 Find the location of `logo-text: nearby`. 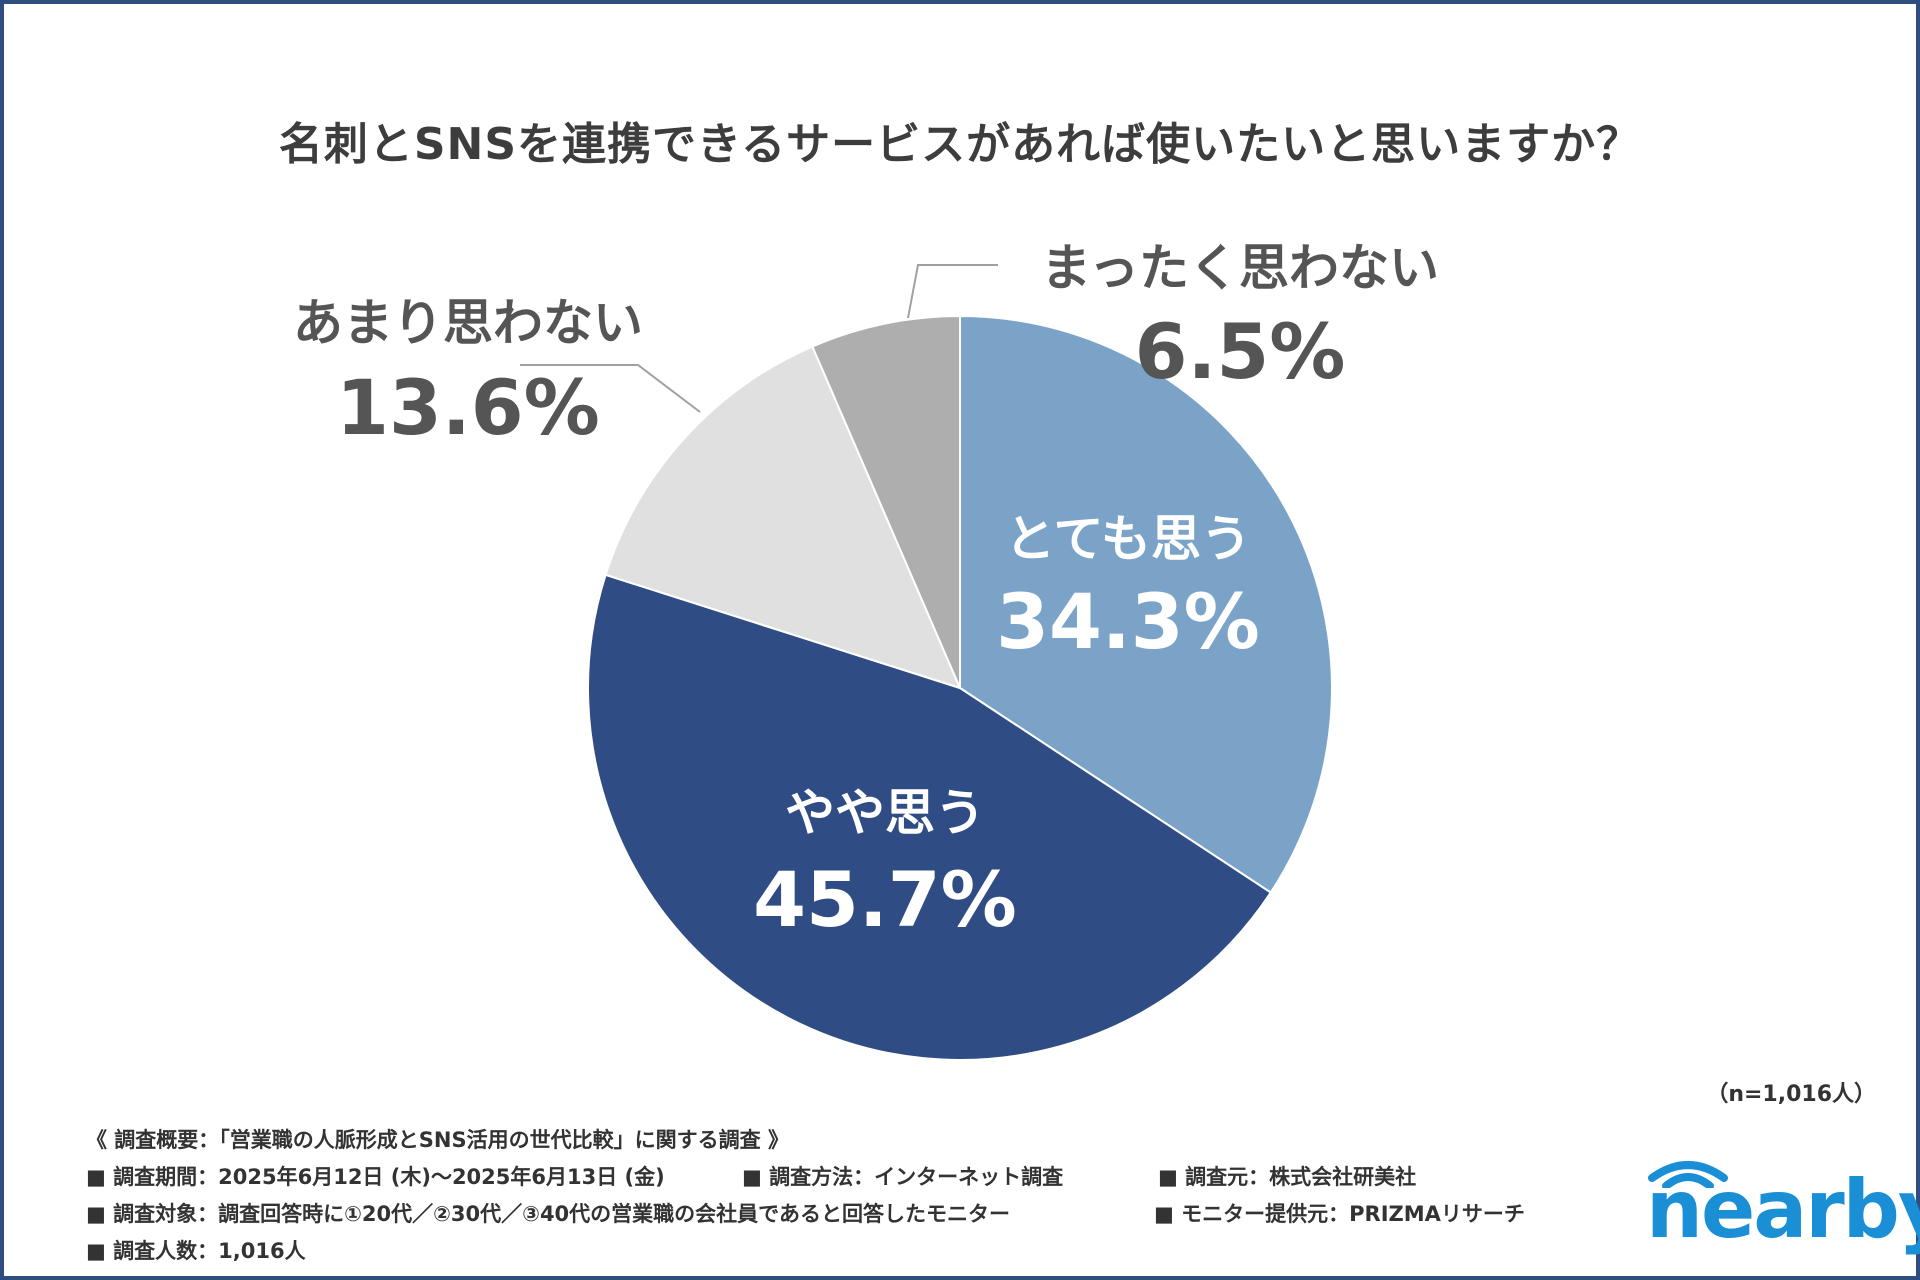

logo-text: nearby is located at coordinates (1783, 1209).